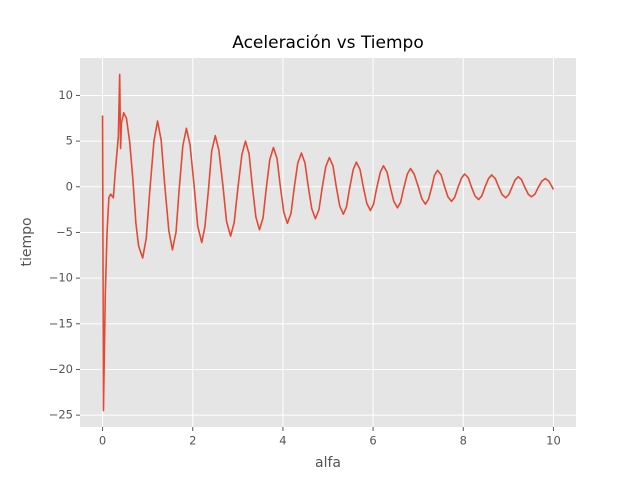  I want to click on x-tick-label: 4, so click(282, 441).